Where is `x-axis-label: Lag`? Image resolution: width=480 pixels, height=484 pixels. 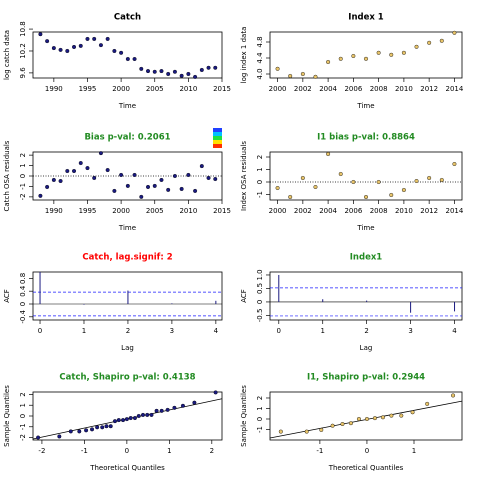 x-axis-label: Lag is located at coordinates (366, 348).